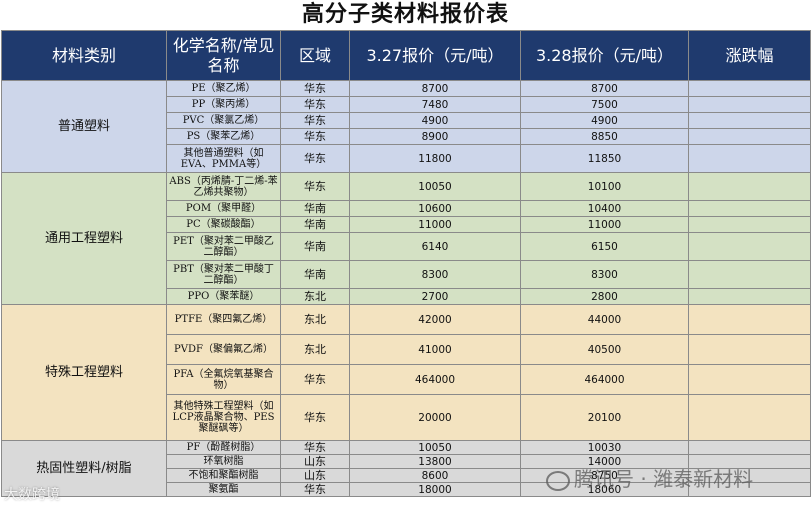 The image size is (811, 510). I want to click on category-cell: 特殊工程塑料, so click(84, 372).